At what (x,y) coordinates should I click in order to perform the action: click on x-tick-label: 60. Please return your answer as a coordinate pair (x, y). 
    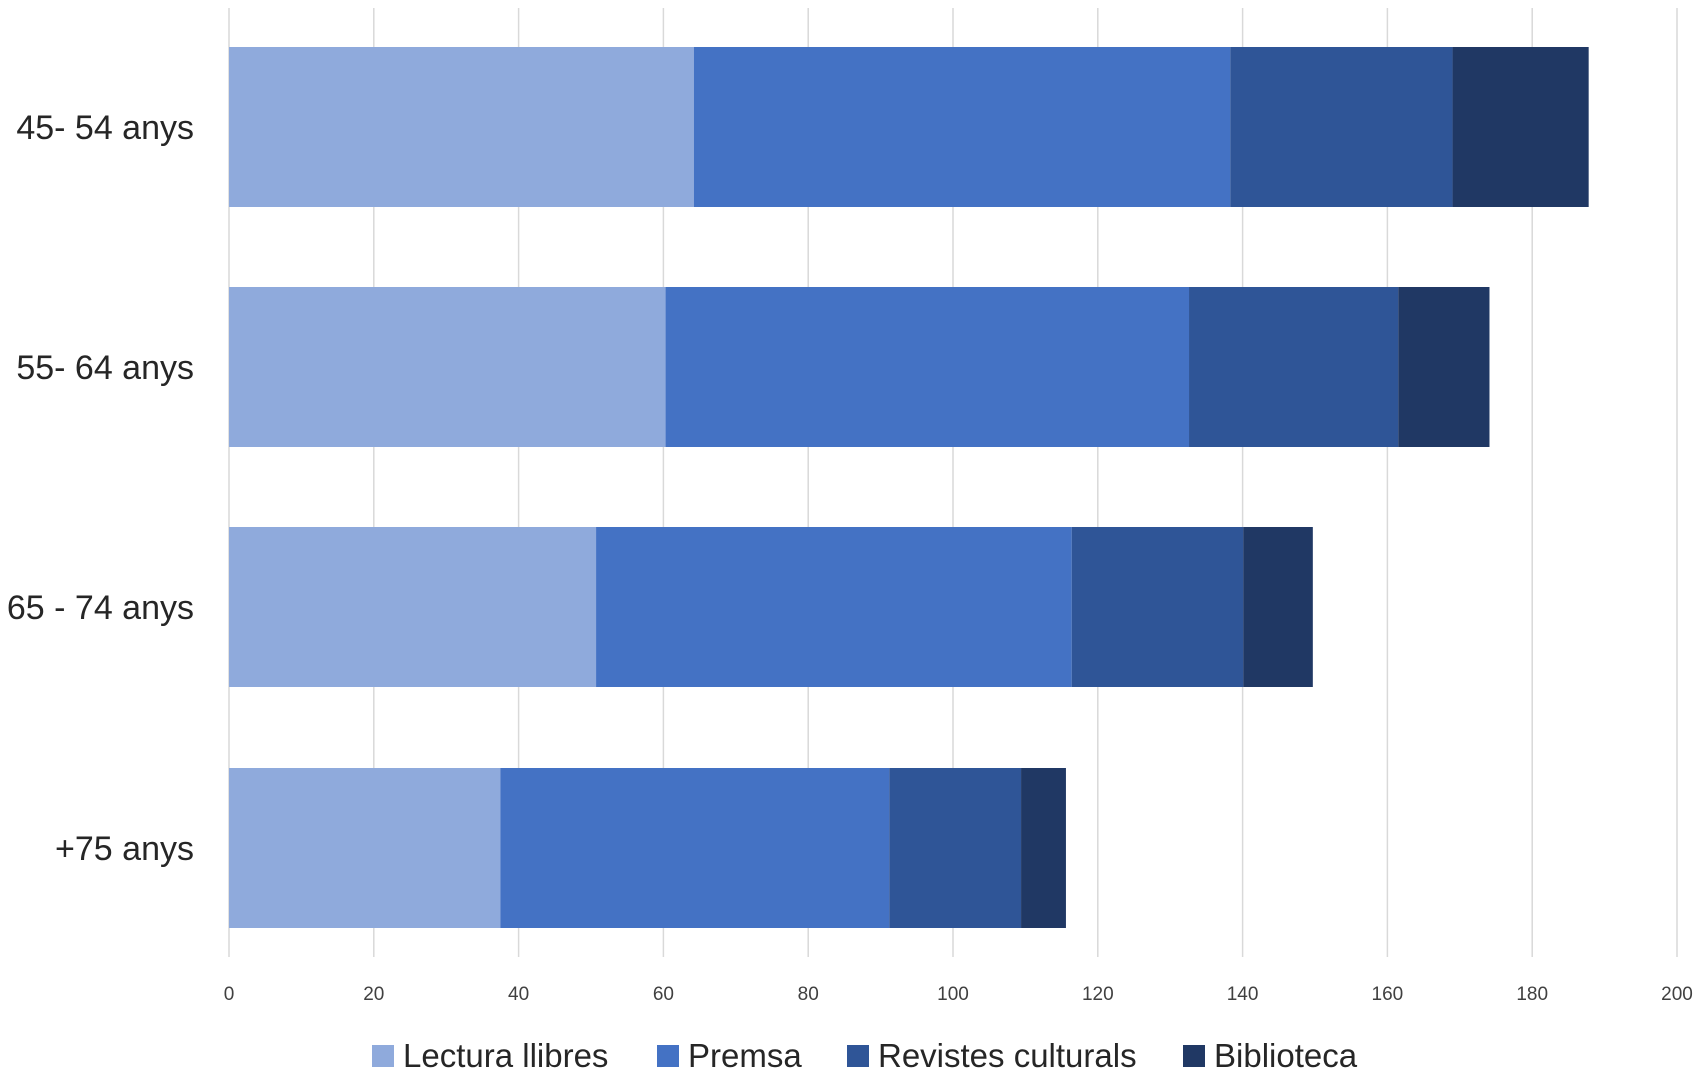
    Looking at the image, I should click on (663, 994).